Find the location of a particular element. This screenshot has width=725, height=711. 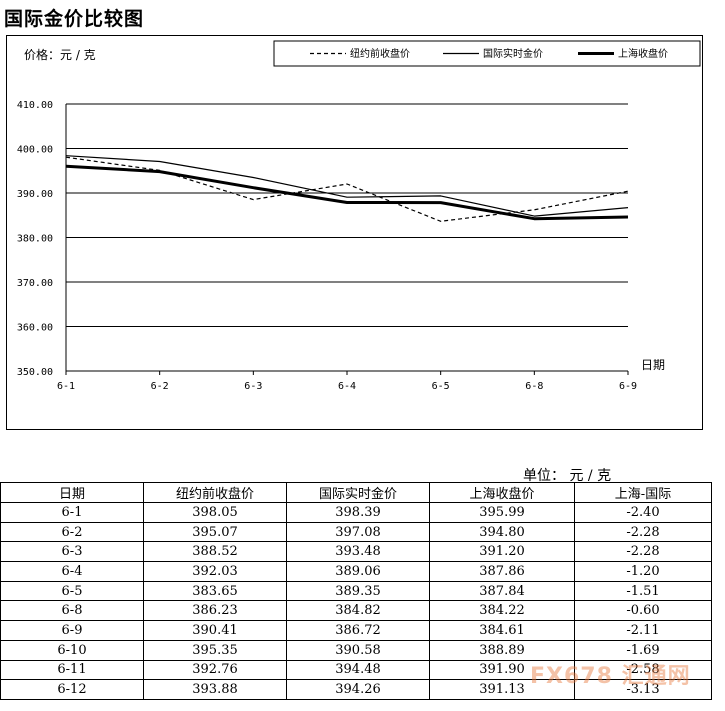

table-row: 6-5 383.65 389.35 387.84 -1.51 is located at coordinates (356, 591).